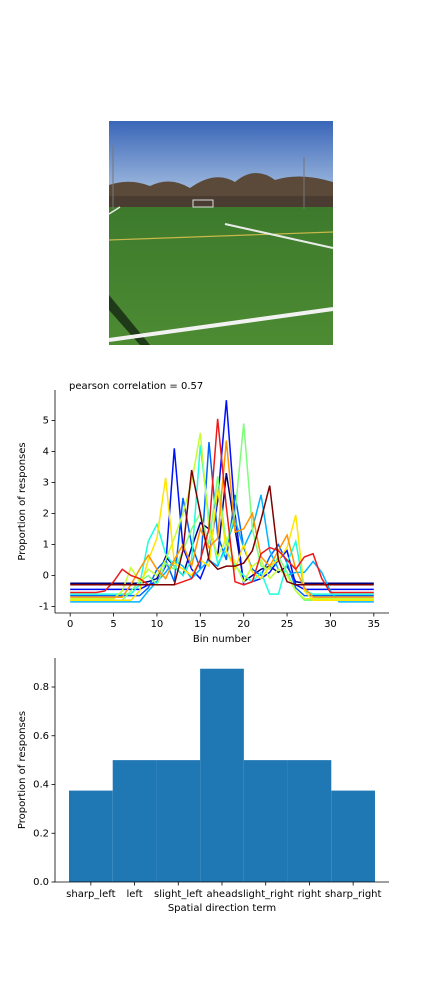 The image size is (432, 1008). Describe the element at coordinates (134, 894) in the screenshot. I see `x-tick-label: left` at that location.